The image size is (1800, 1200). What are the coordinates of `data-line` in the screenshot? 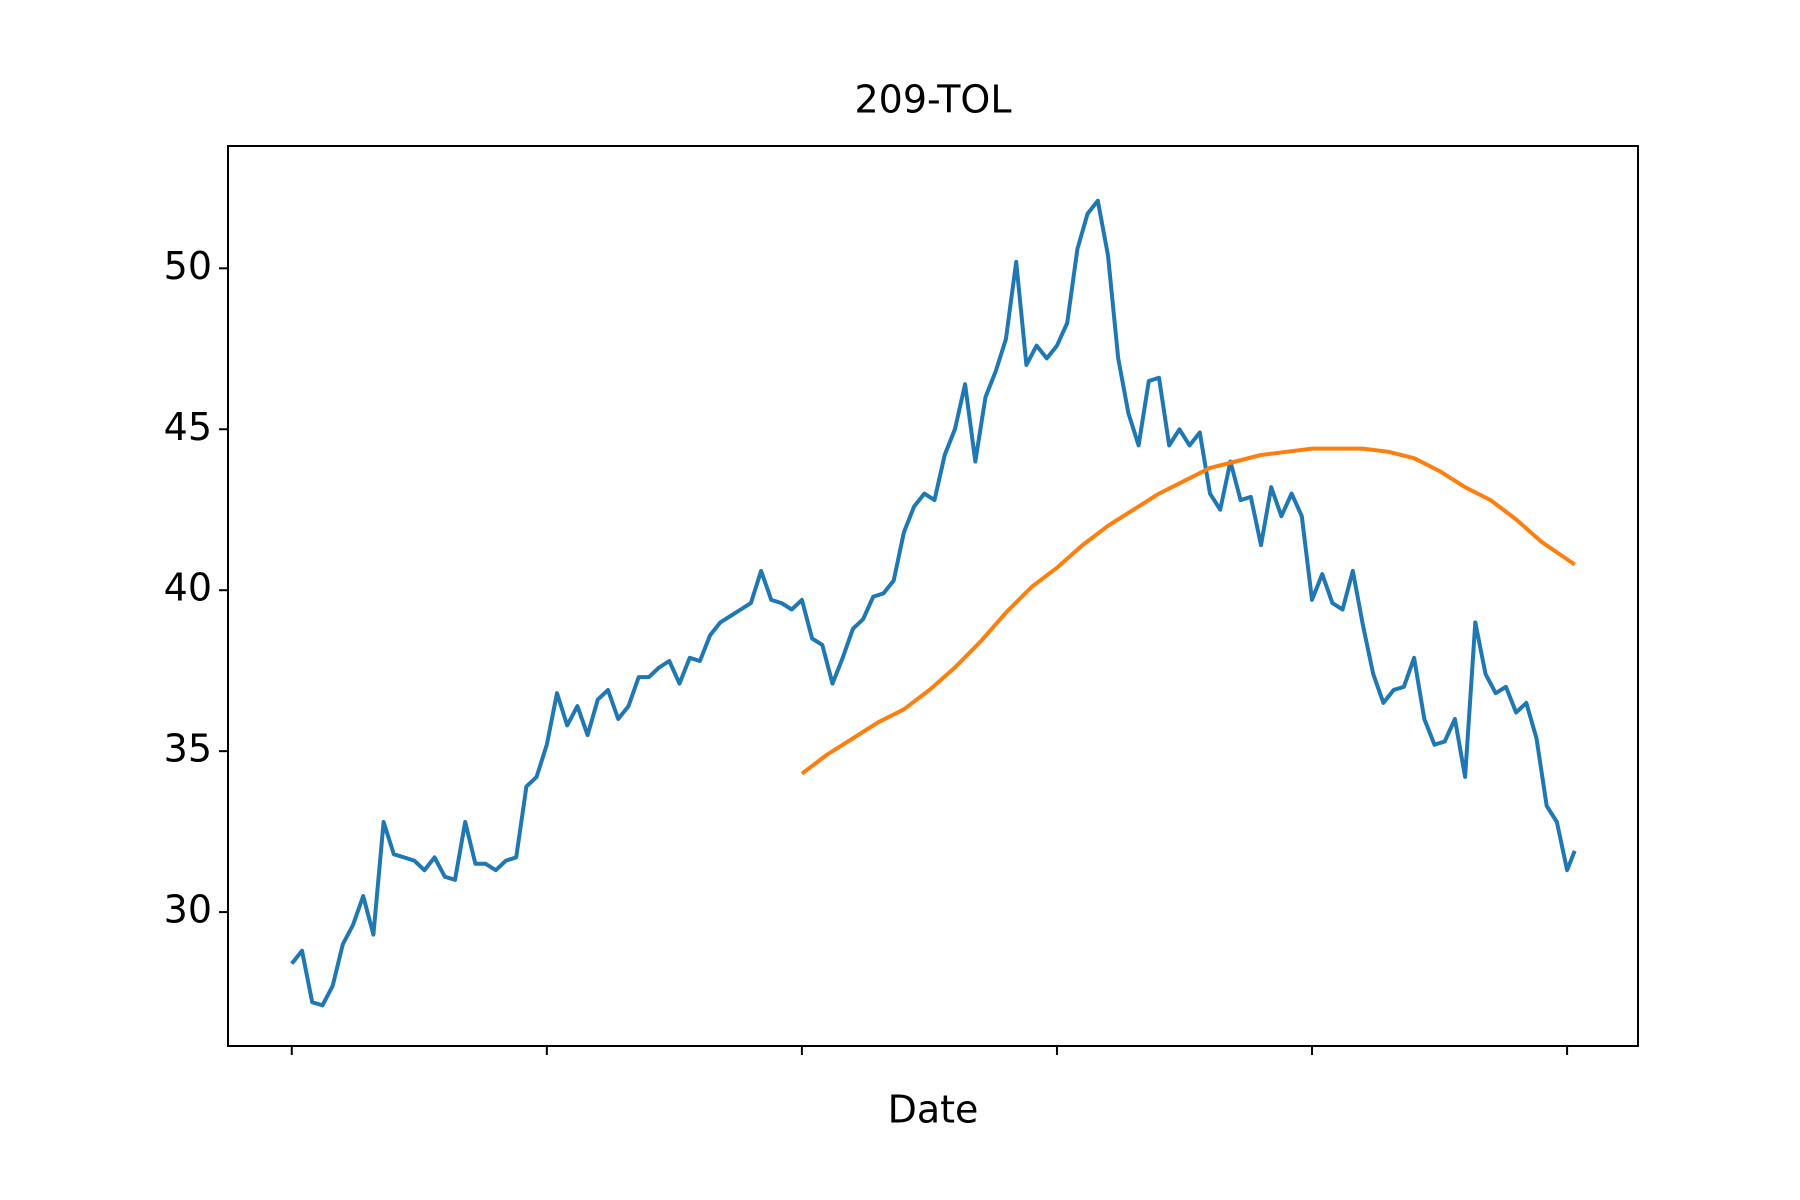 It's located at (1188, 611).